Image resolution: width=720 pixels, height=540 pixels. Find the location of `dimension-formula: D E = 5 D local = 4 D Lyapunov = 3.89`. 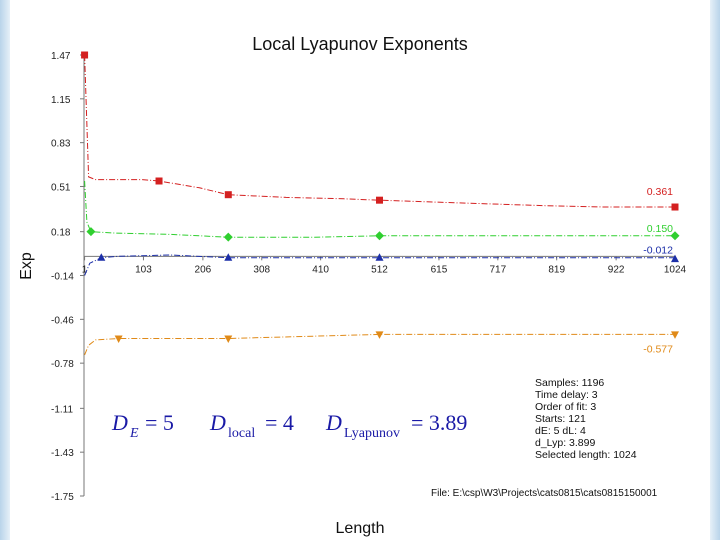

dimension-formula: D E = 5 D local = 4 D Lyapunov = 3.89 is located at coordinates (289, 425).